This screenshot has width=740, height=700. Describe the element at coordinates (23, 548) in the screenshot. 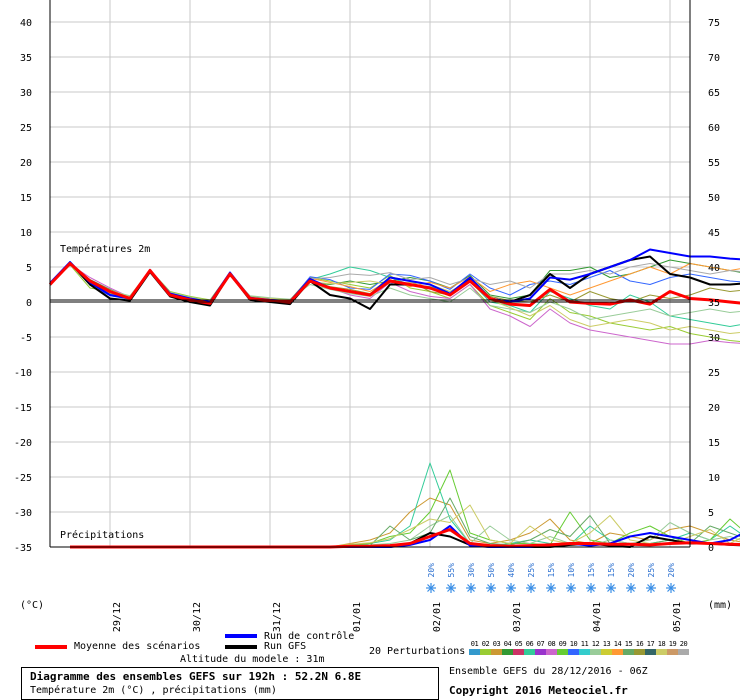

I see `y-left-tick-label: -35` at that location.